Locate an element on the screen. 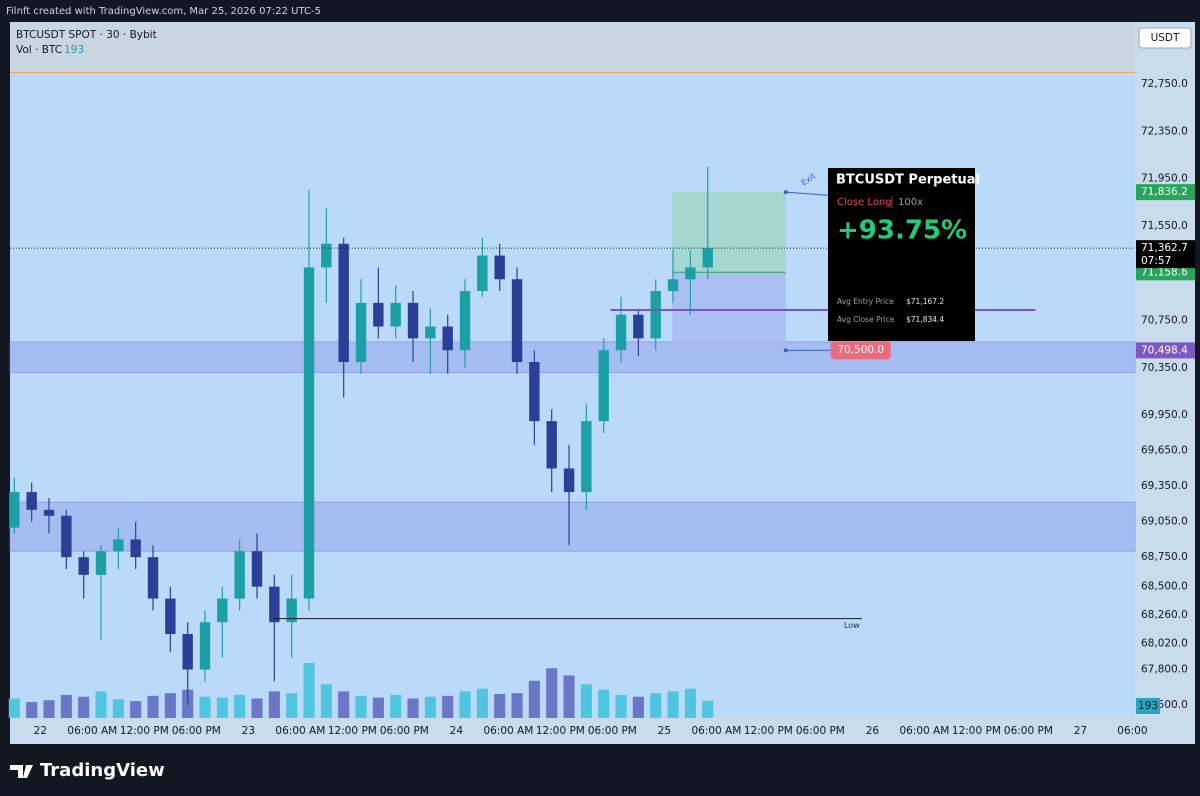 Image resolution: width=1200 pixels, height=796 pixels. x-tick-label: 24 is located at coordinates (457, 731).